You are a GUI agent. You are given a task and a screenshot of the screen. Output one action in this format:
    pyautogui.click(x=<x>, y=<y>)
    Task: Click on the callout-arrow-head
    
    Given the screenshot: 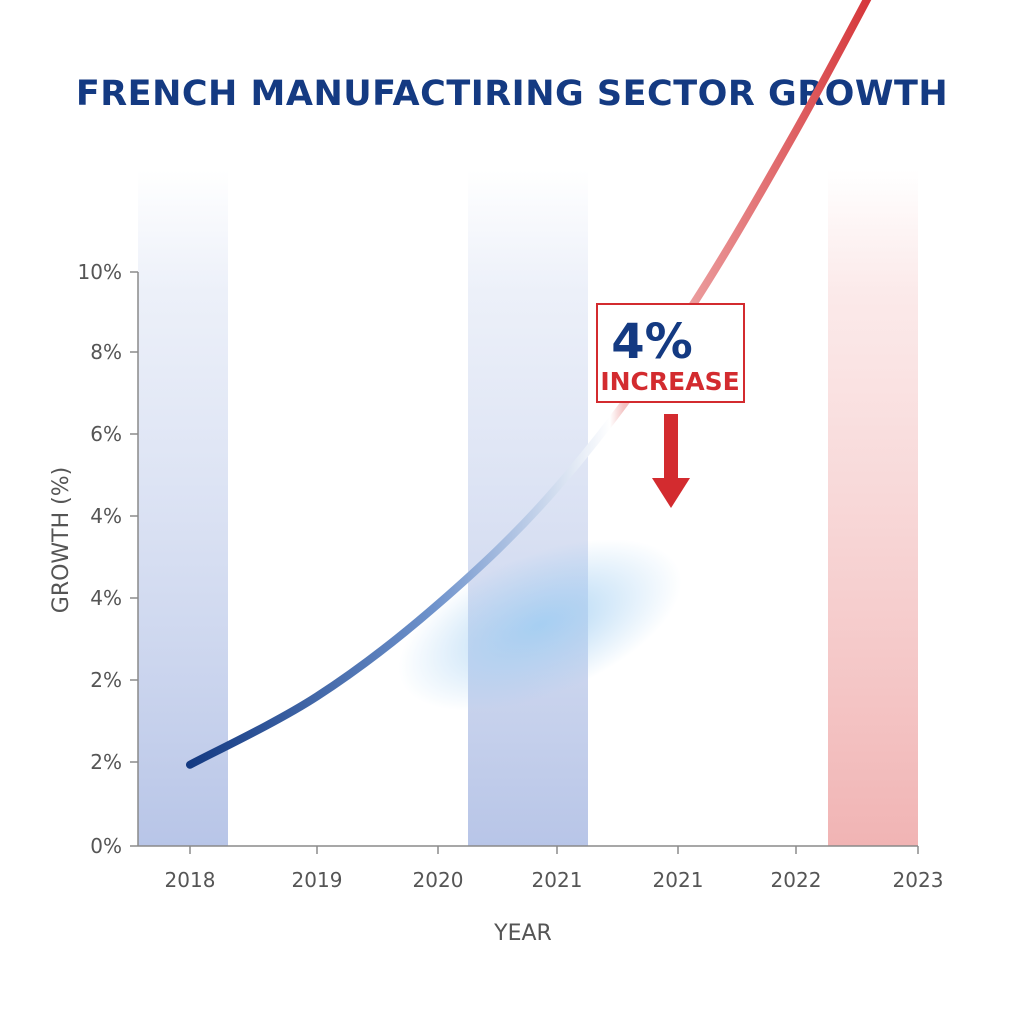 What is the action you would take?
    pyautogui.click(x=671, y=493)
    